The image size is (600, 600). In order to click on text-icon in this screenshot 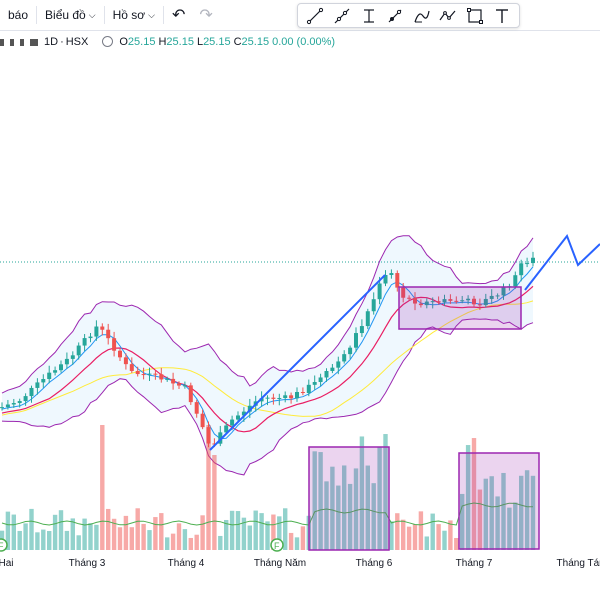, I will do `click(502, 16)`.